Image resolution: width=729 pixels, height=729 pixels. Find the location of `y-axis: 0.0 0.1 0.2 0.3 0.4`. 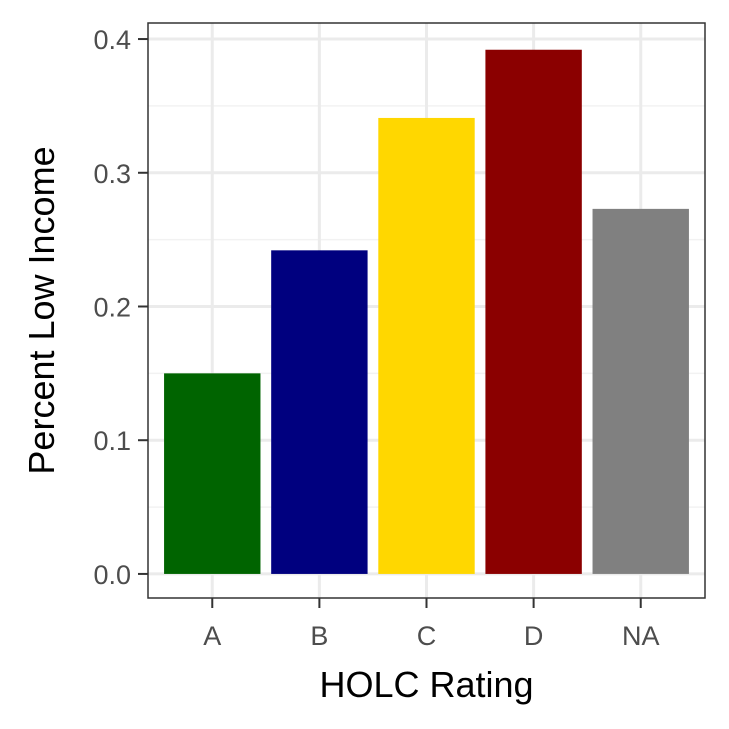

y-axis: 0.0 0.1 0.2 0.3 0.4 is located at coordinates (120, 307).